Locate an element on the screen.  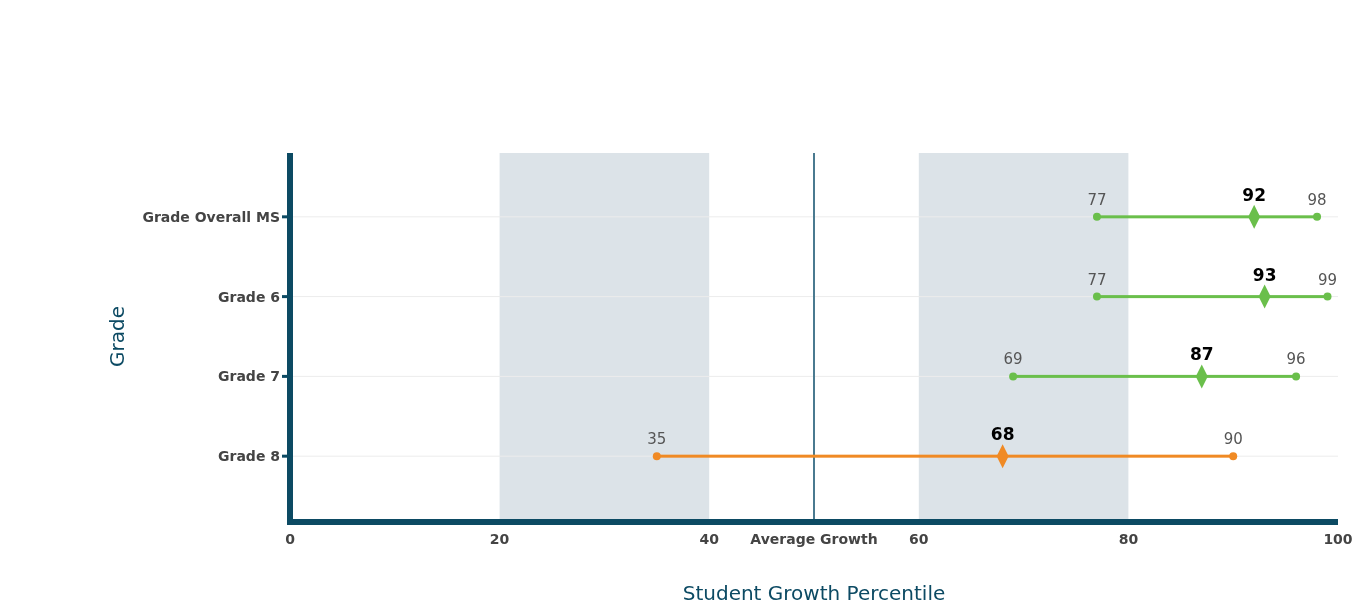
data-label: 90 is located at coordinates (1233, 439).